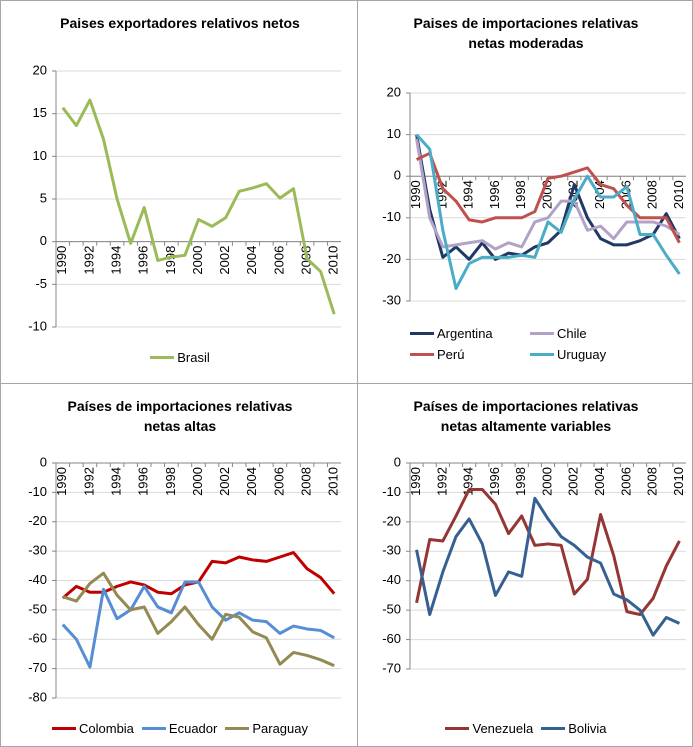 The image size is (693, 747). I want to click on legend: Colombia Ecuador Paraguay, so click(180, 728).